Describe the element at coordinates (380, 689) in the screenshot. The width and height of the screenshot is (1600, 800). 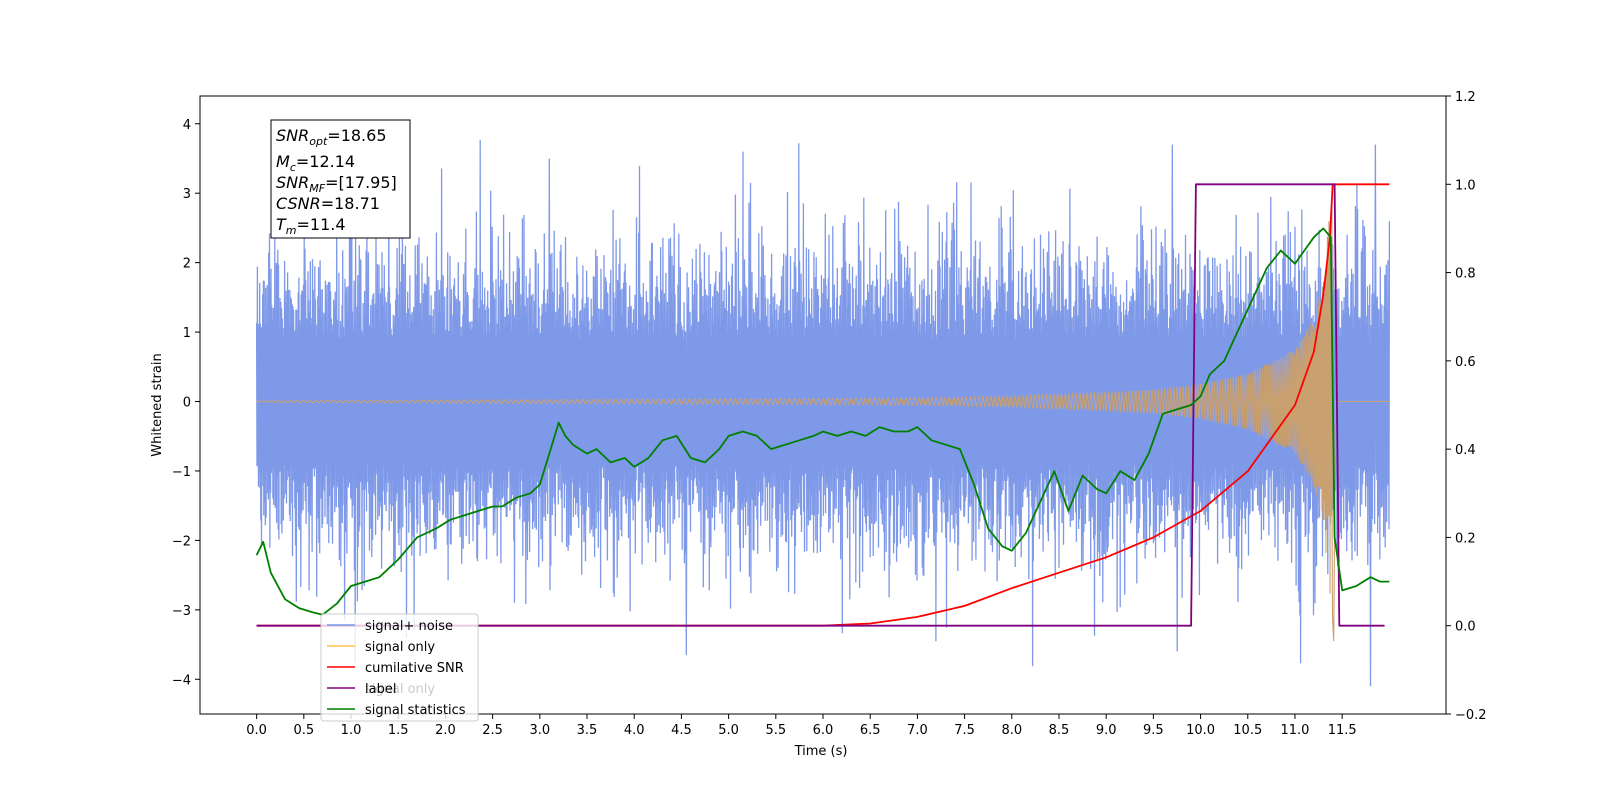
I see `legend-label-label: label` at that location.